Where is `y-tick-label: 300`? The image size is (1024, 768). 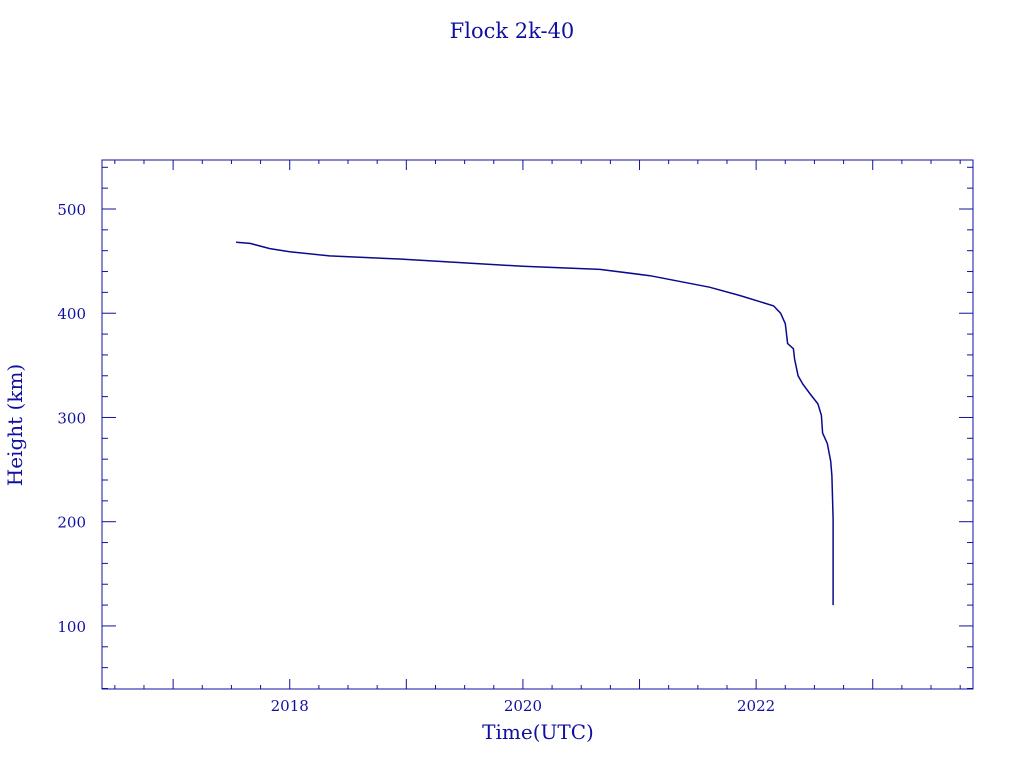 y-tick-label: 300 is located at coordinates (71, 418).